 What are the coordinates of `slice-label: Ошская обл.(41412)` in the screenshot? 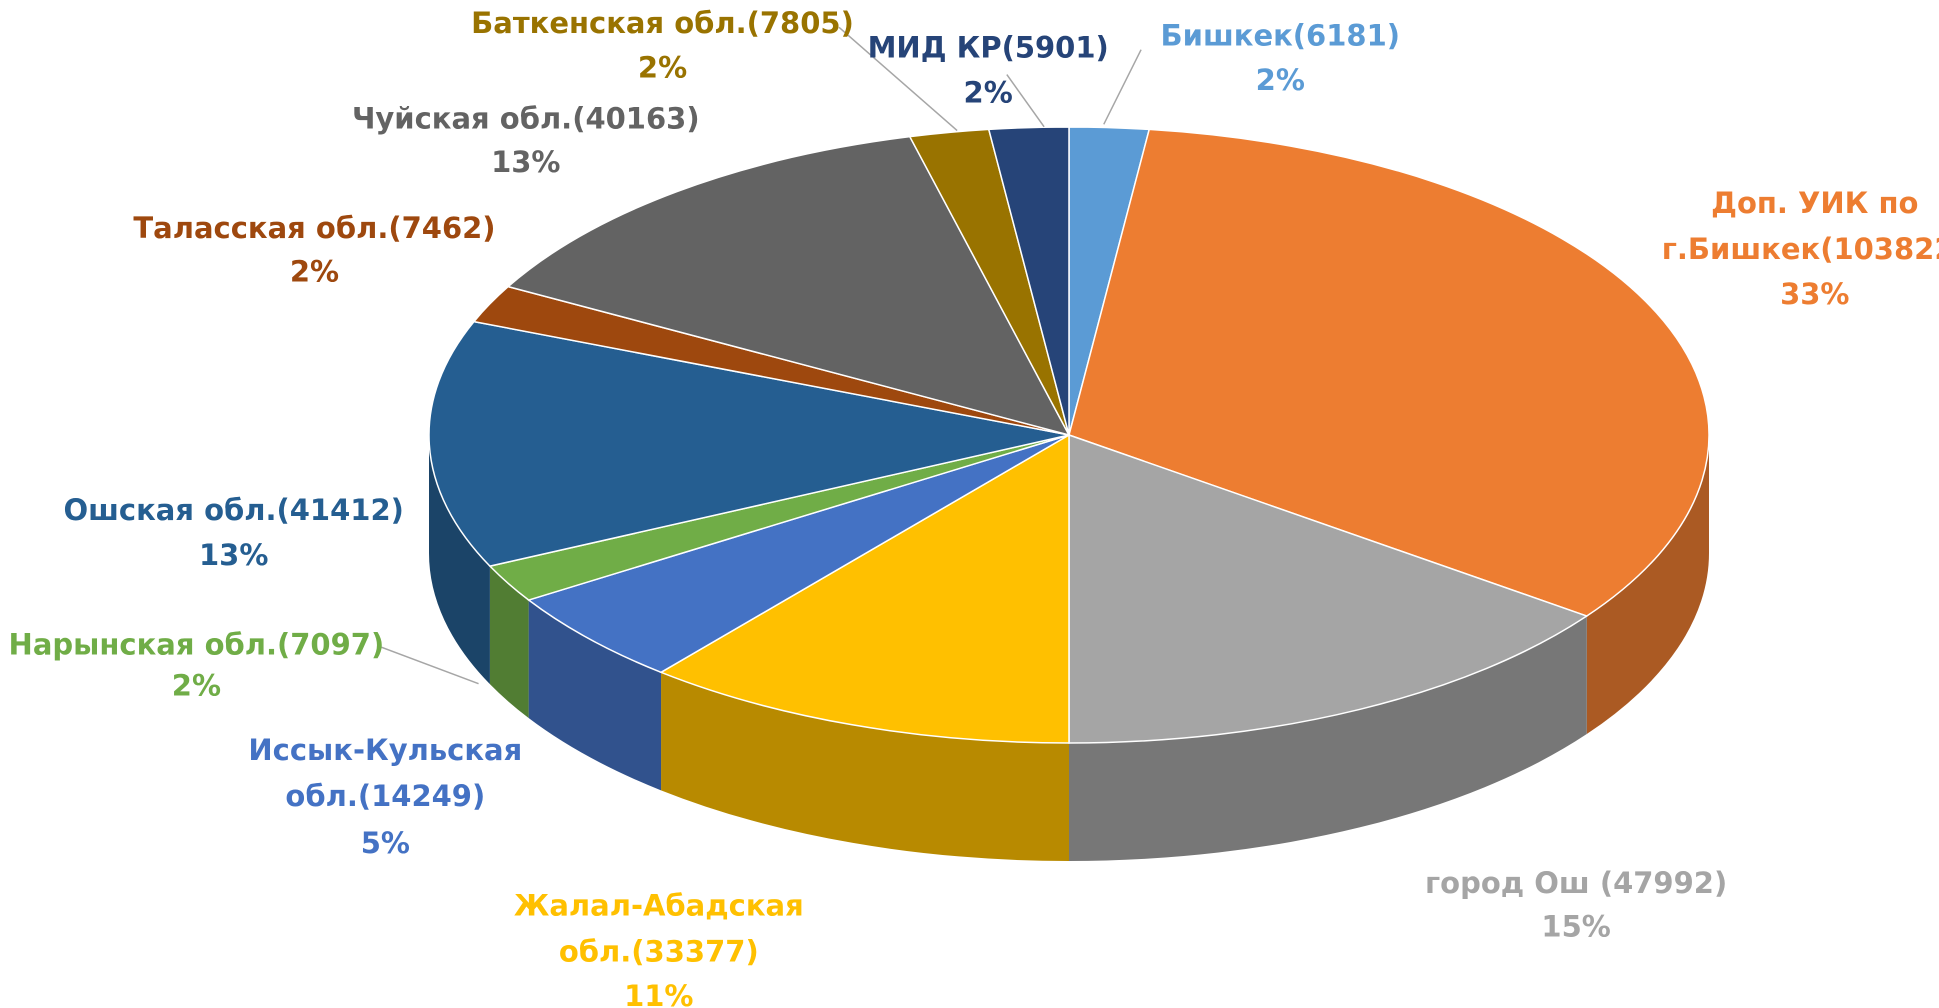 It's located at (233, 510).